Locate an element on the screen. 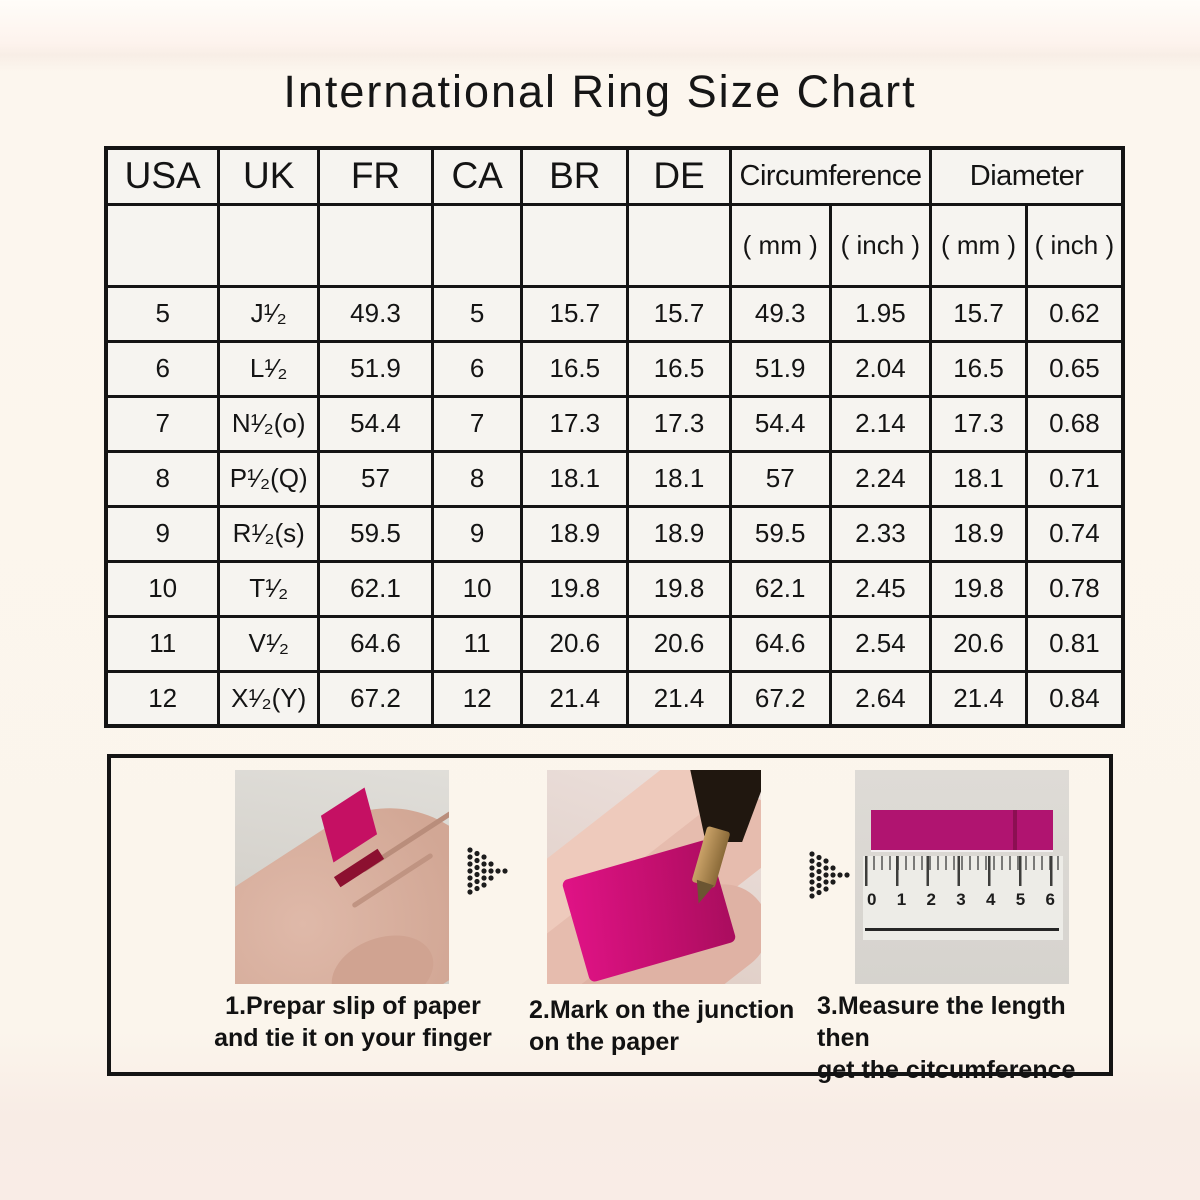  ruler-edge-line is located at coordinates (962, 929).